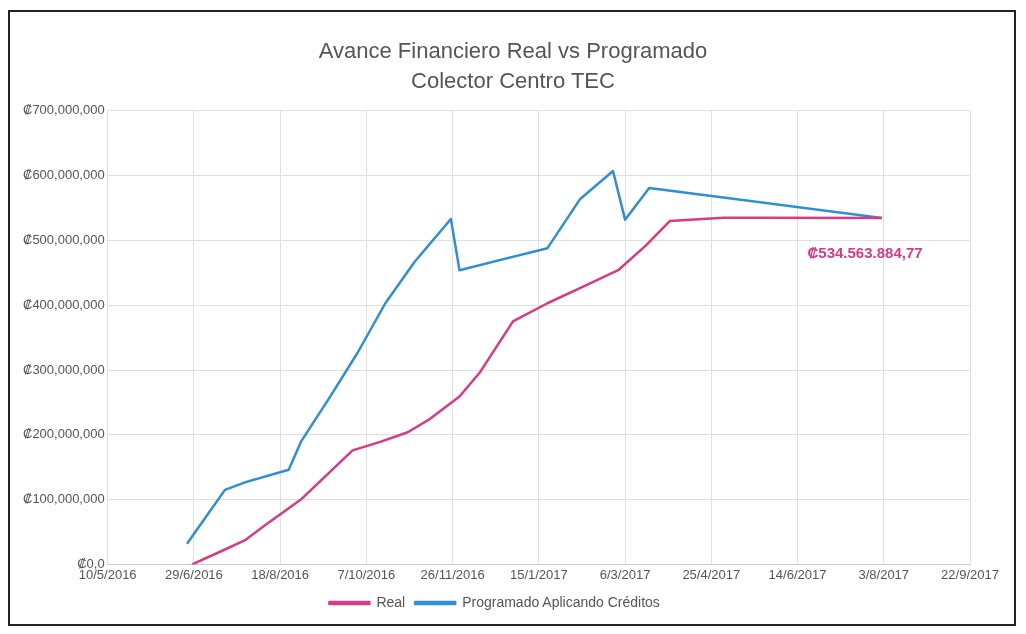 The image size is (1026, 634). Describe the element at coordinates (63, 175) in the screenshot. I see `y-tick-label: ₡600,000,000` at that location.